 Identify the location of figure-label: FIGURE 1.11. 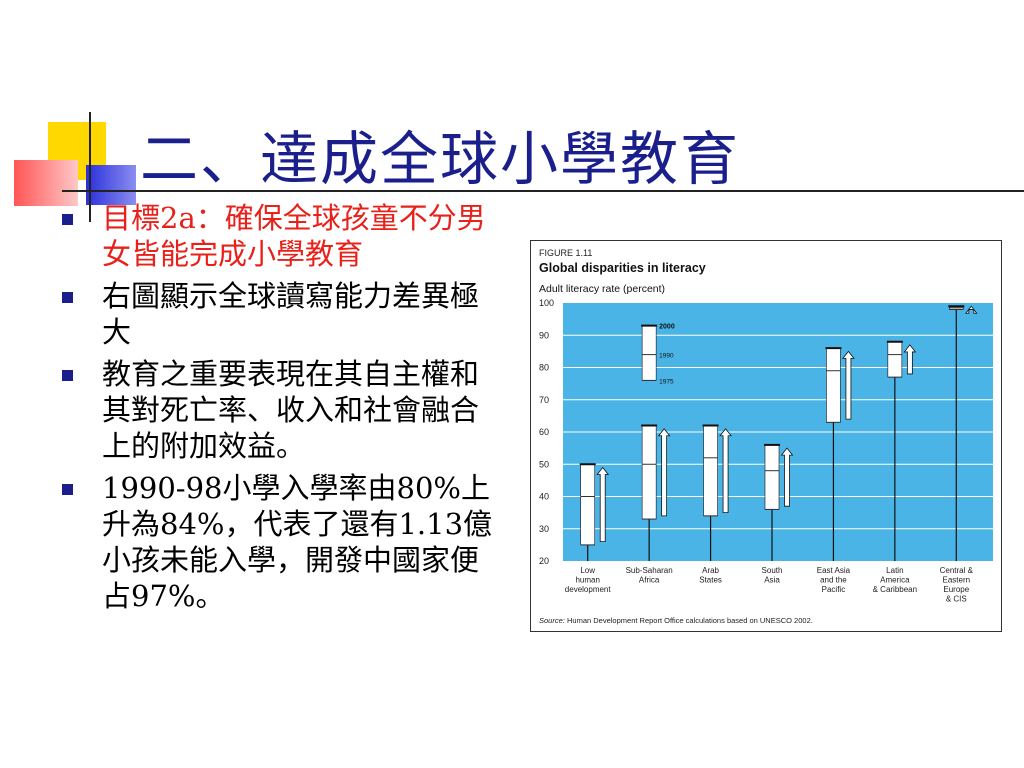
(565, 253).